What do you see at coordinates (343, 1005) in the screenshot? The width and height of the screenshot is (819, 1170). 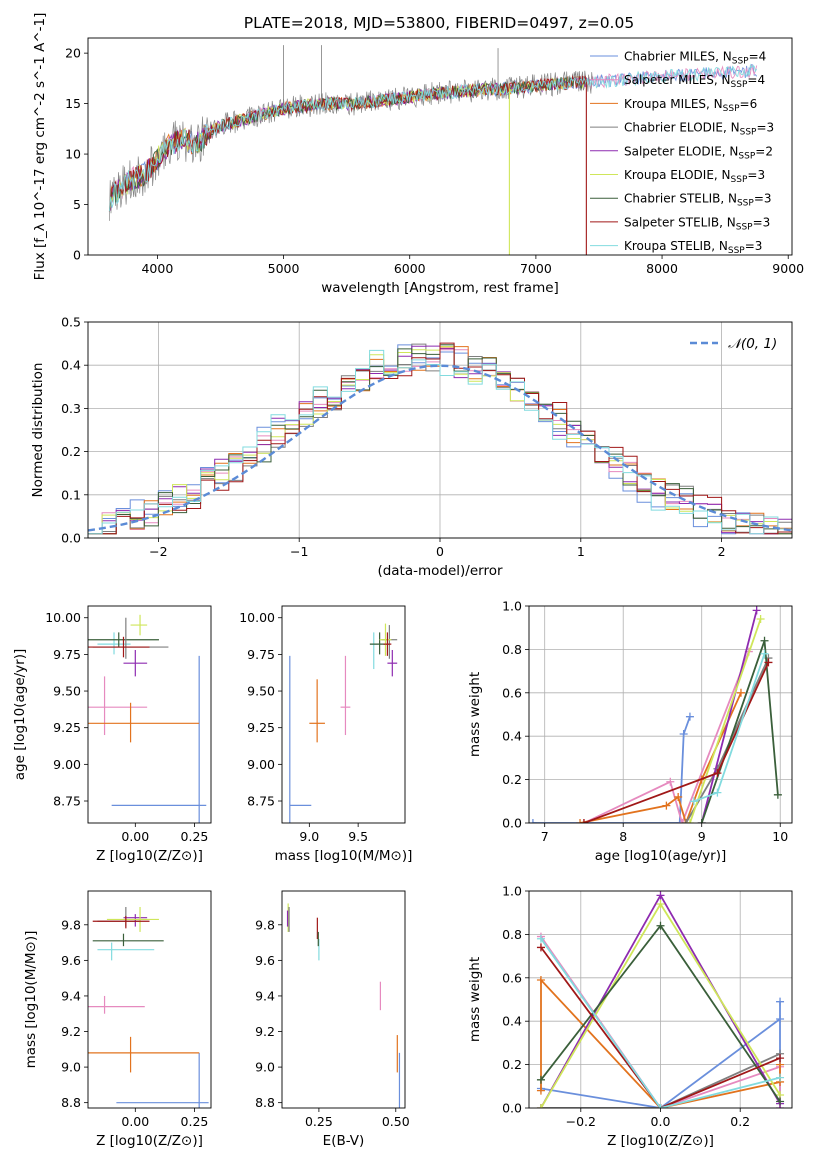 I see `mass-vs-ebv-plot-area` at bounding box center [343, 1005].